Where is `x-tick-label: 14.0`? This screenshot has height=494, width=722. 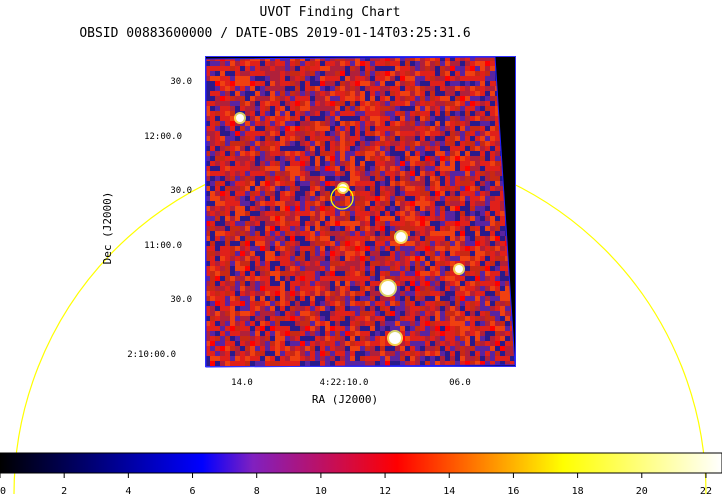 x-tick-label: 14.0 is located at coordinates (242, 383).